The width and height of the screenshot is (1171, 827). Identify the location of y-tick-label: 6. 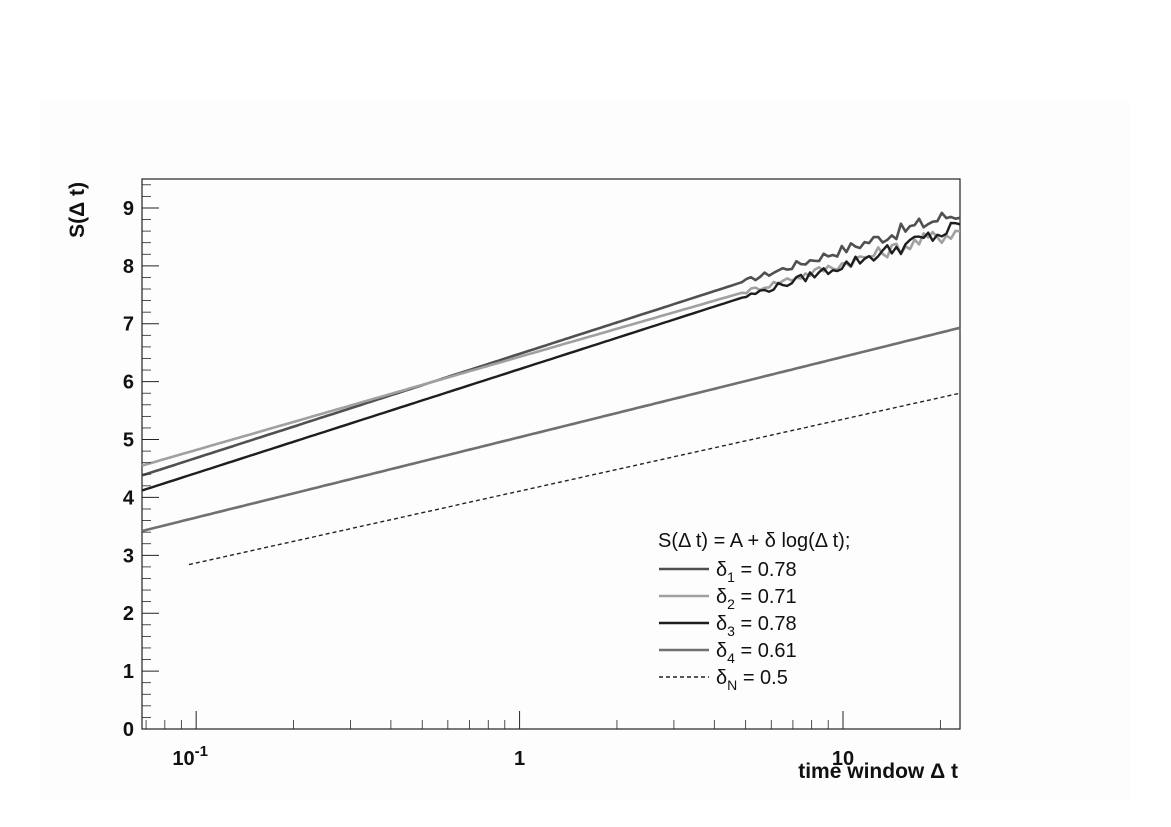
(128, 383).